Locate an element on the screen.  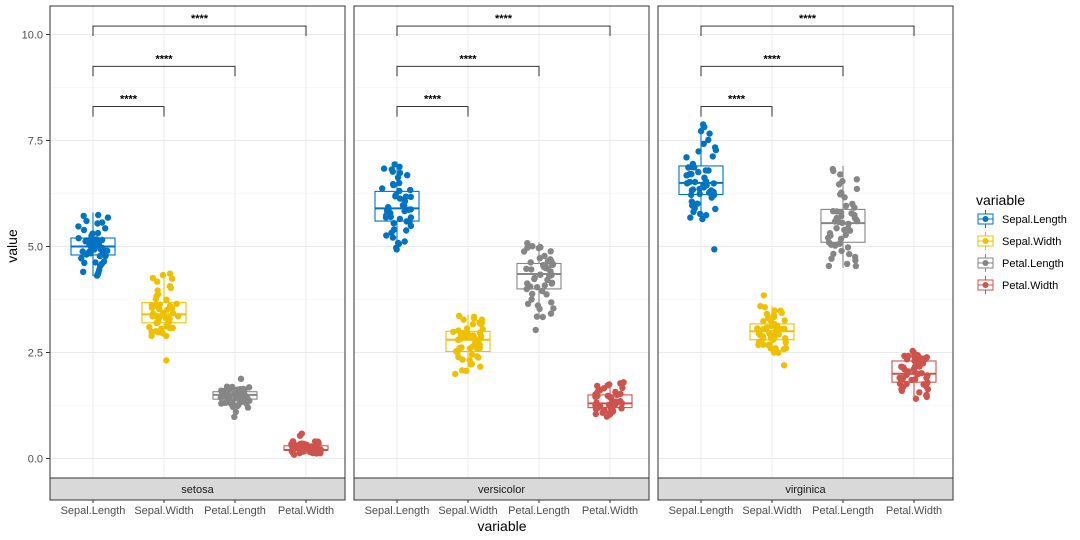
strip-label: virginica is located at coordinates (805, 490).